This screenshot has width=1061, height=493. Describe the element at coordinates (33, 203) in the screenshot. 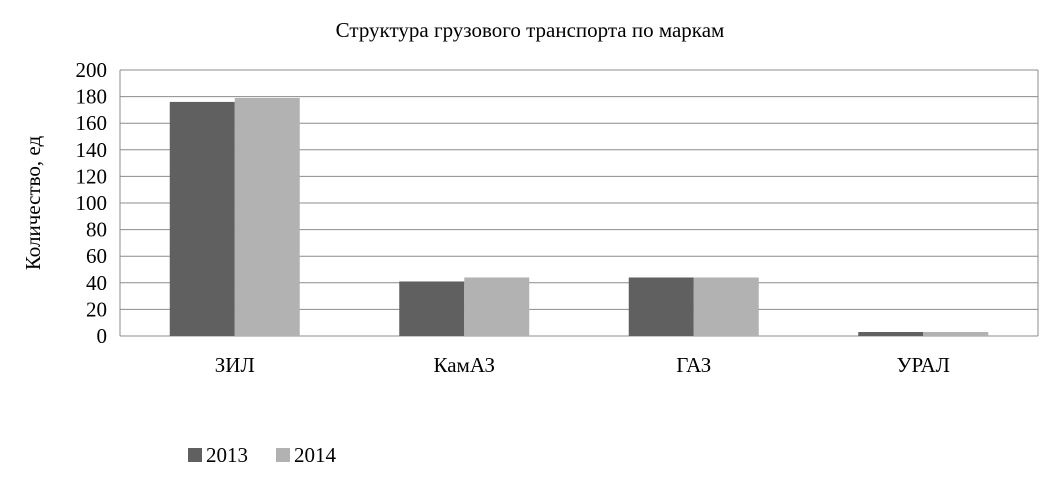

I see `y-axis-label: Количество, ед` at that location.